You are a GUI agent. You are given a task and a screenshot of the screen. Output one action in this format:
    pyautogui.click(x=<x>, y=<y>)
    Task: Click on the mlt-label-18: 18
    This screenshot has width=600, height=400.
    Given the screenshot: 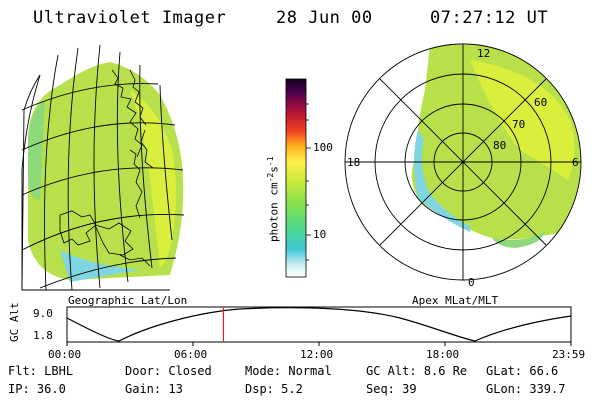 What is the action you would take?
    pyautogui.click(x=354, y=162)
    